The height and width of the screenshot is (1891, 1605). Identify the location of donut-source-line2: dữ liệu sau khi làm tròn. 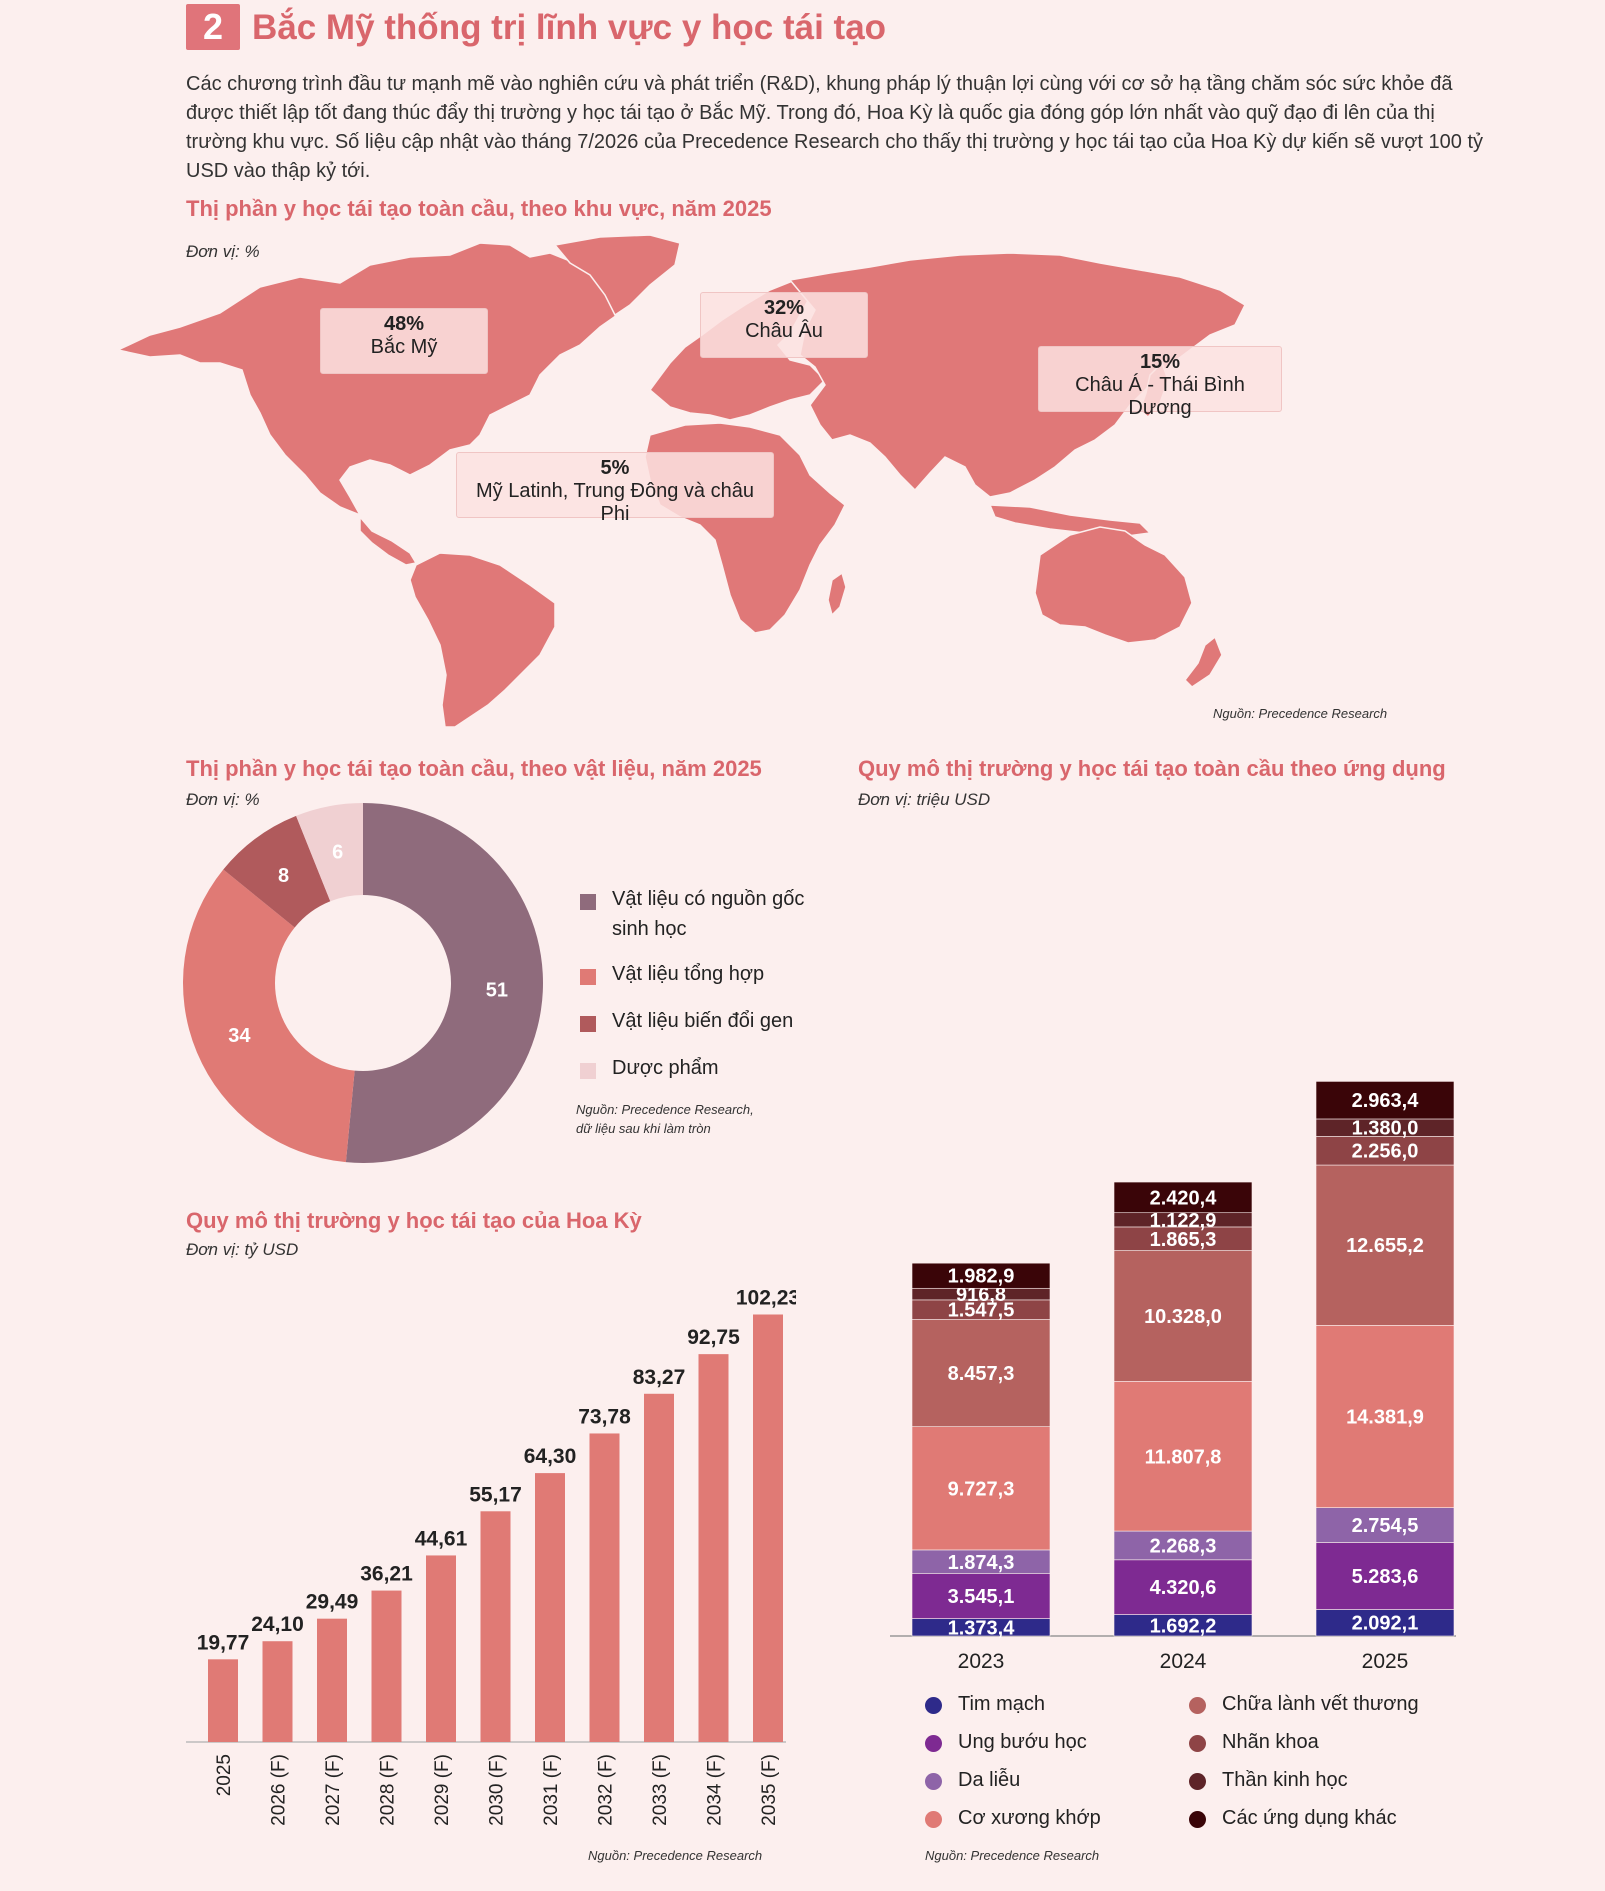
(643, 1128).